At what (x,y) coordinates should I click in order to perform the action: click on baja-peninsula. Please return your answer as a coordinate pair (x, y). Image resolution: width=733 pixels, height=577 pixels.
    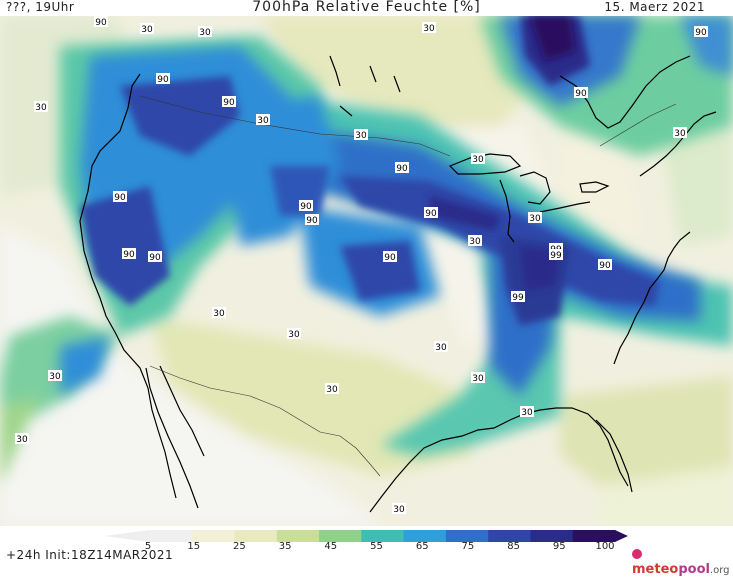
    Looking at the image, I should click on (172, 438).